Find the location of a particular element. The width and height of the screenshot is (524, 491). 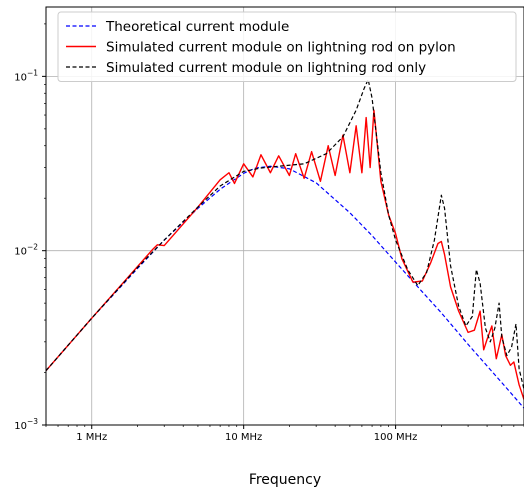

x-tick-label: 100 MHz is located at coordinates (396, 437).